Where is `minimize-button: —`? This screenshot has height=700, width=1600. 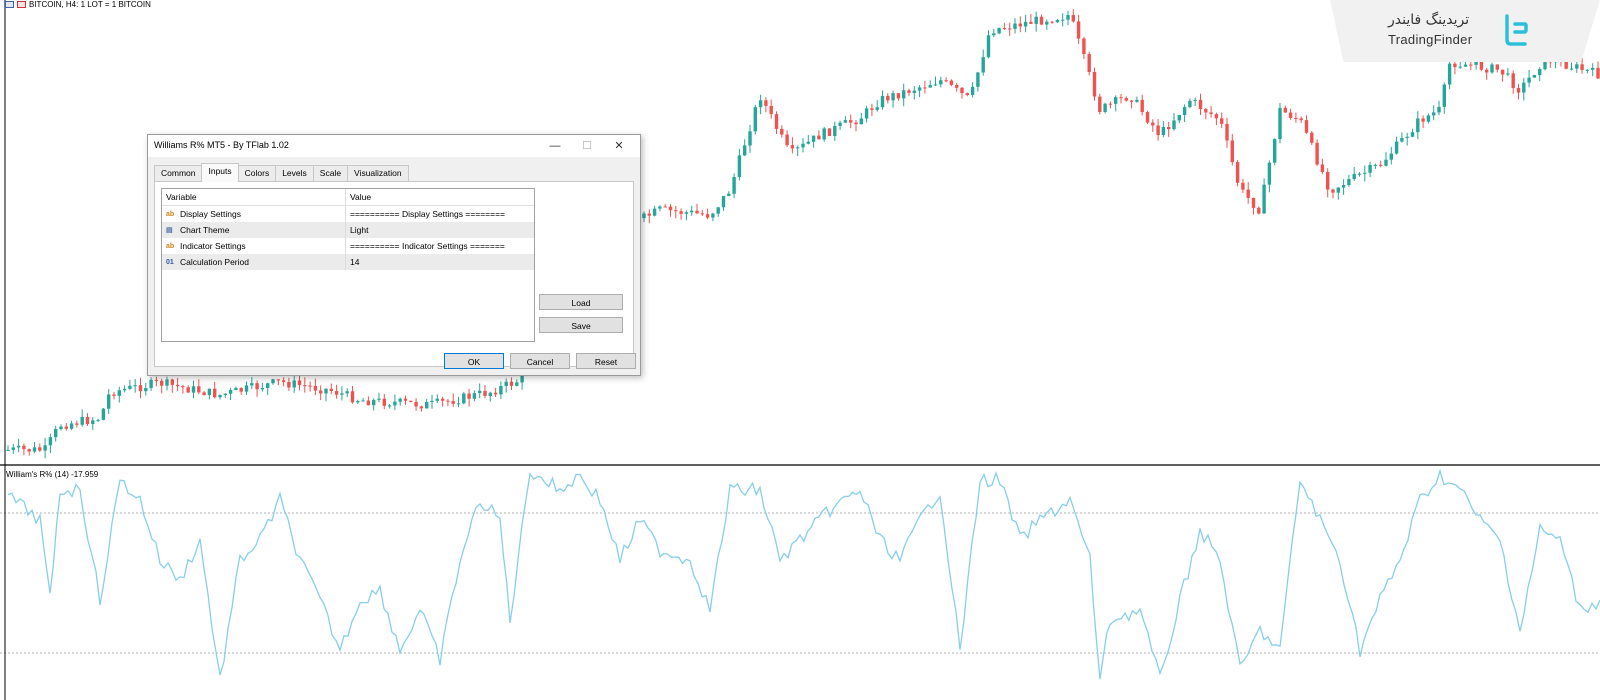 minimize-button: — is located at coordinates (555, 146).